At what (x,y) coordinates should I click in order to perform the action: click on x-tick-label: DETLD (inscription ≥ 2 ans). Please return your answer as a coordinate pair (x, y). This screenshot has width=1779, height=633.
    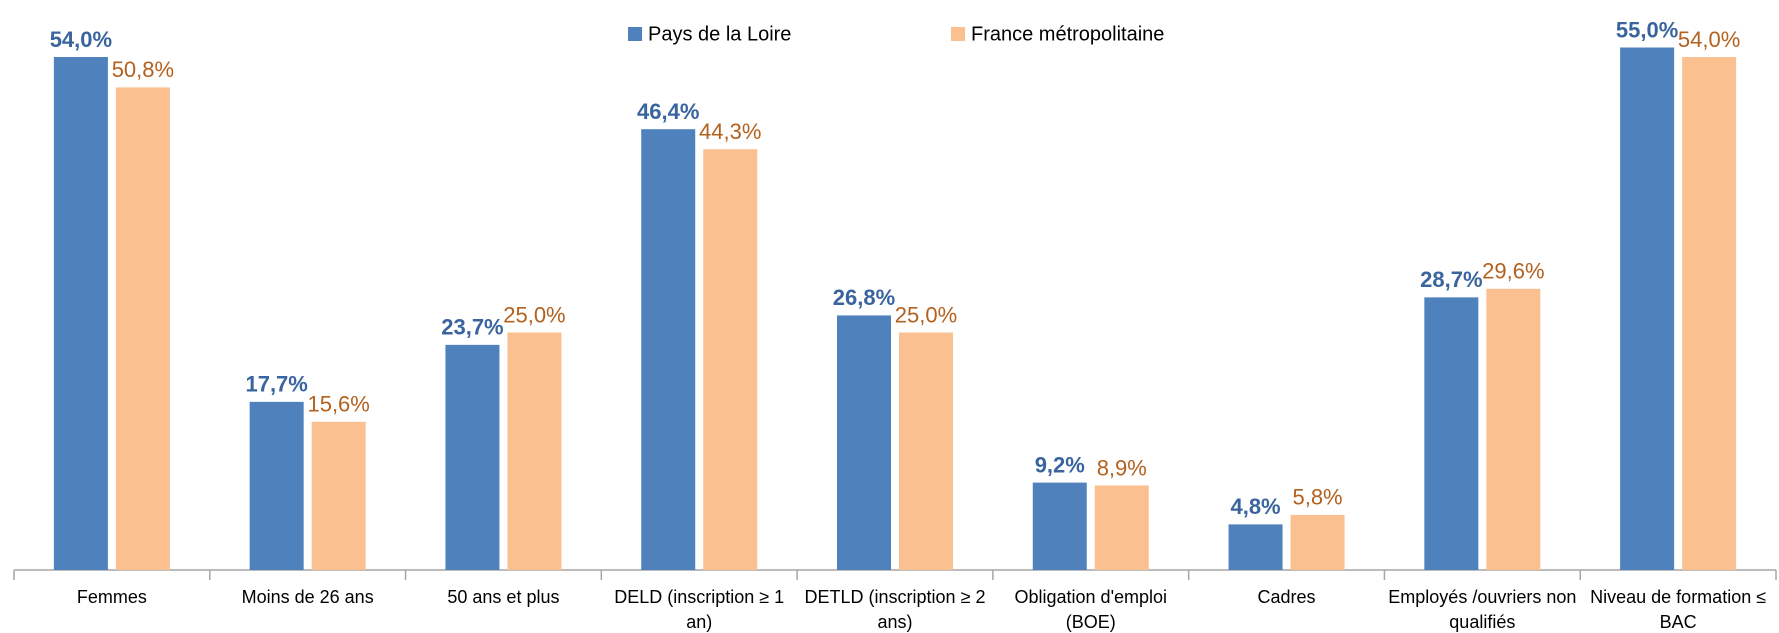
    Looking at the image, I should click on (895, 609).